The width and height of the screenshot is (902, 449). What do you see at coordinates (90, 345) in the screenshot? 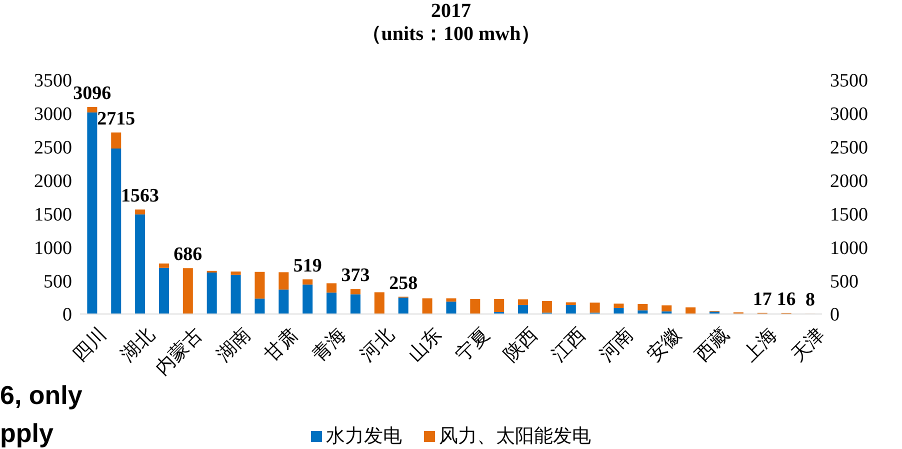
I see `x-tick-label: 四川` at bounding box center [90, 345].